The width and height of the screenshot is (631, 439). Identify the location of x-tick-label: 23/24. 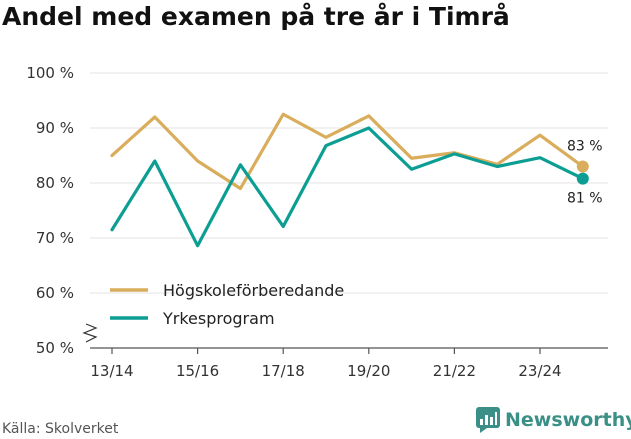
(539, 371).